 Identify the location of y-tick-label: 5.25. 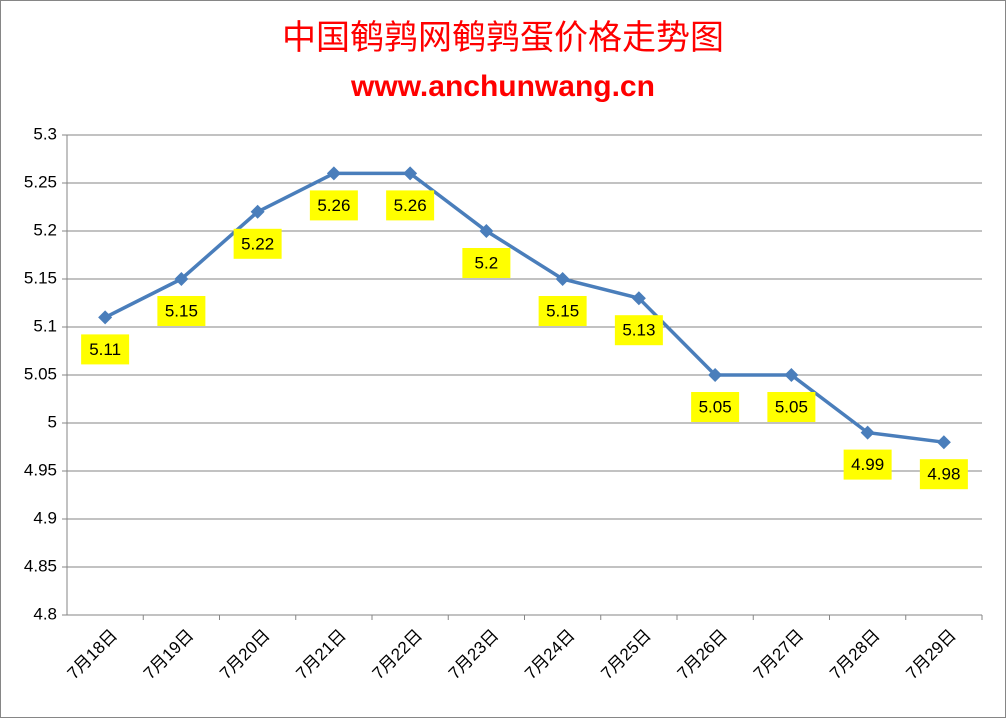
(40, 181).